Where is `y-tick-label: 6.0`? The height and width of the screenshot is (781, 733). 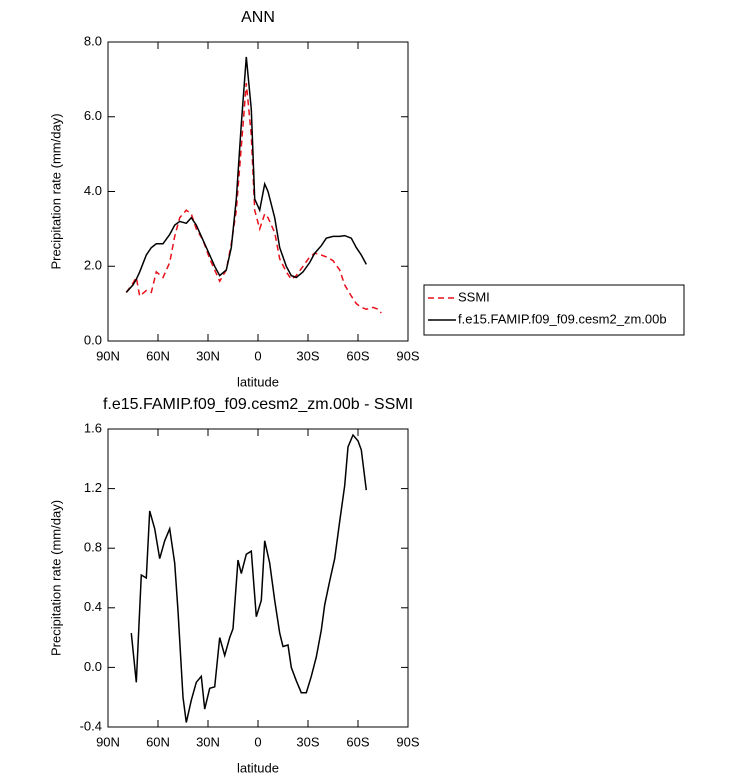
y-tick-label: 6.0 is located at coordinates (93, 115).